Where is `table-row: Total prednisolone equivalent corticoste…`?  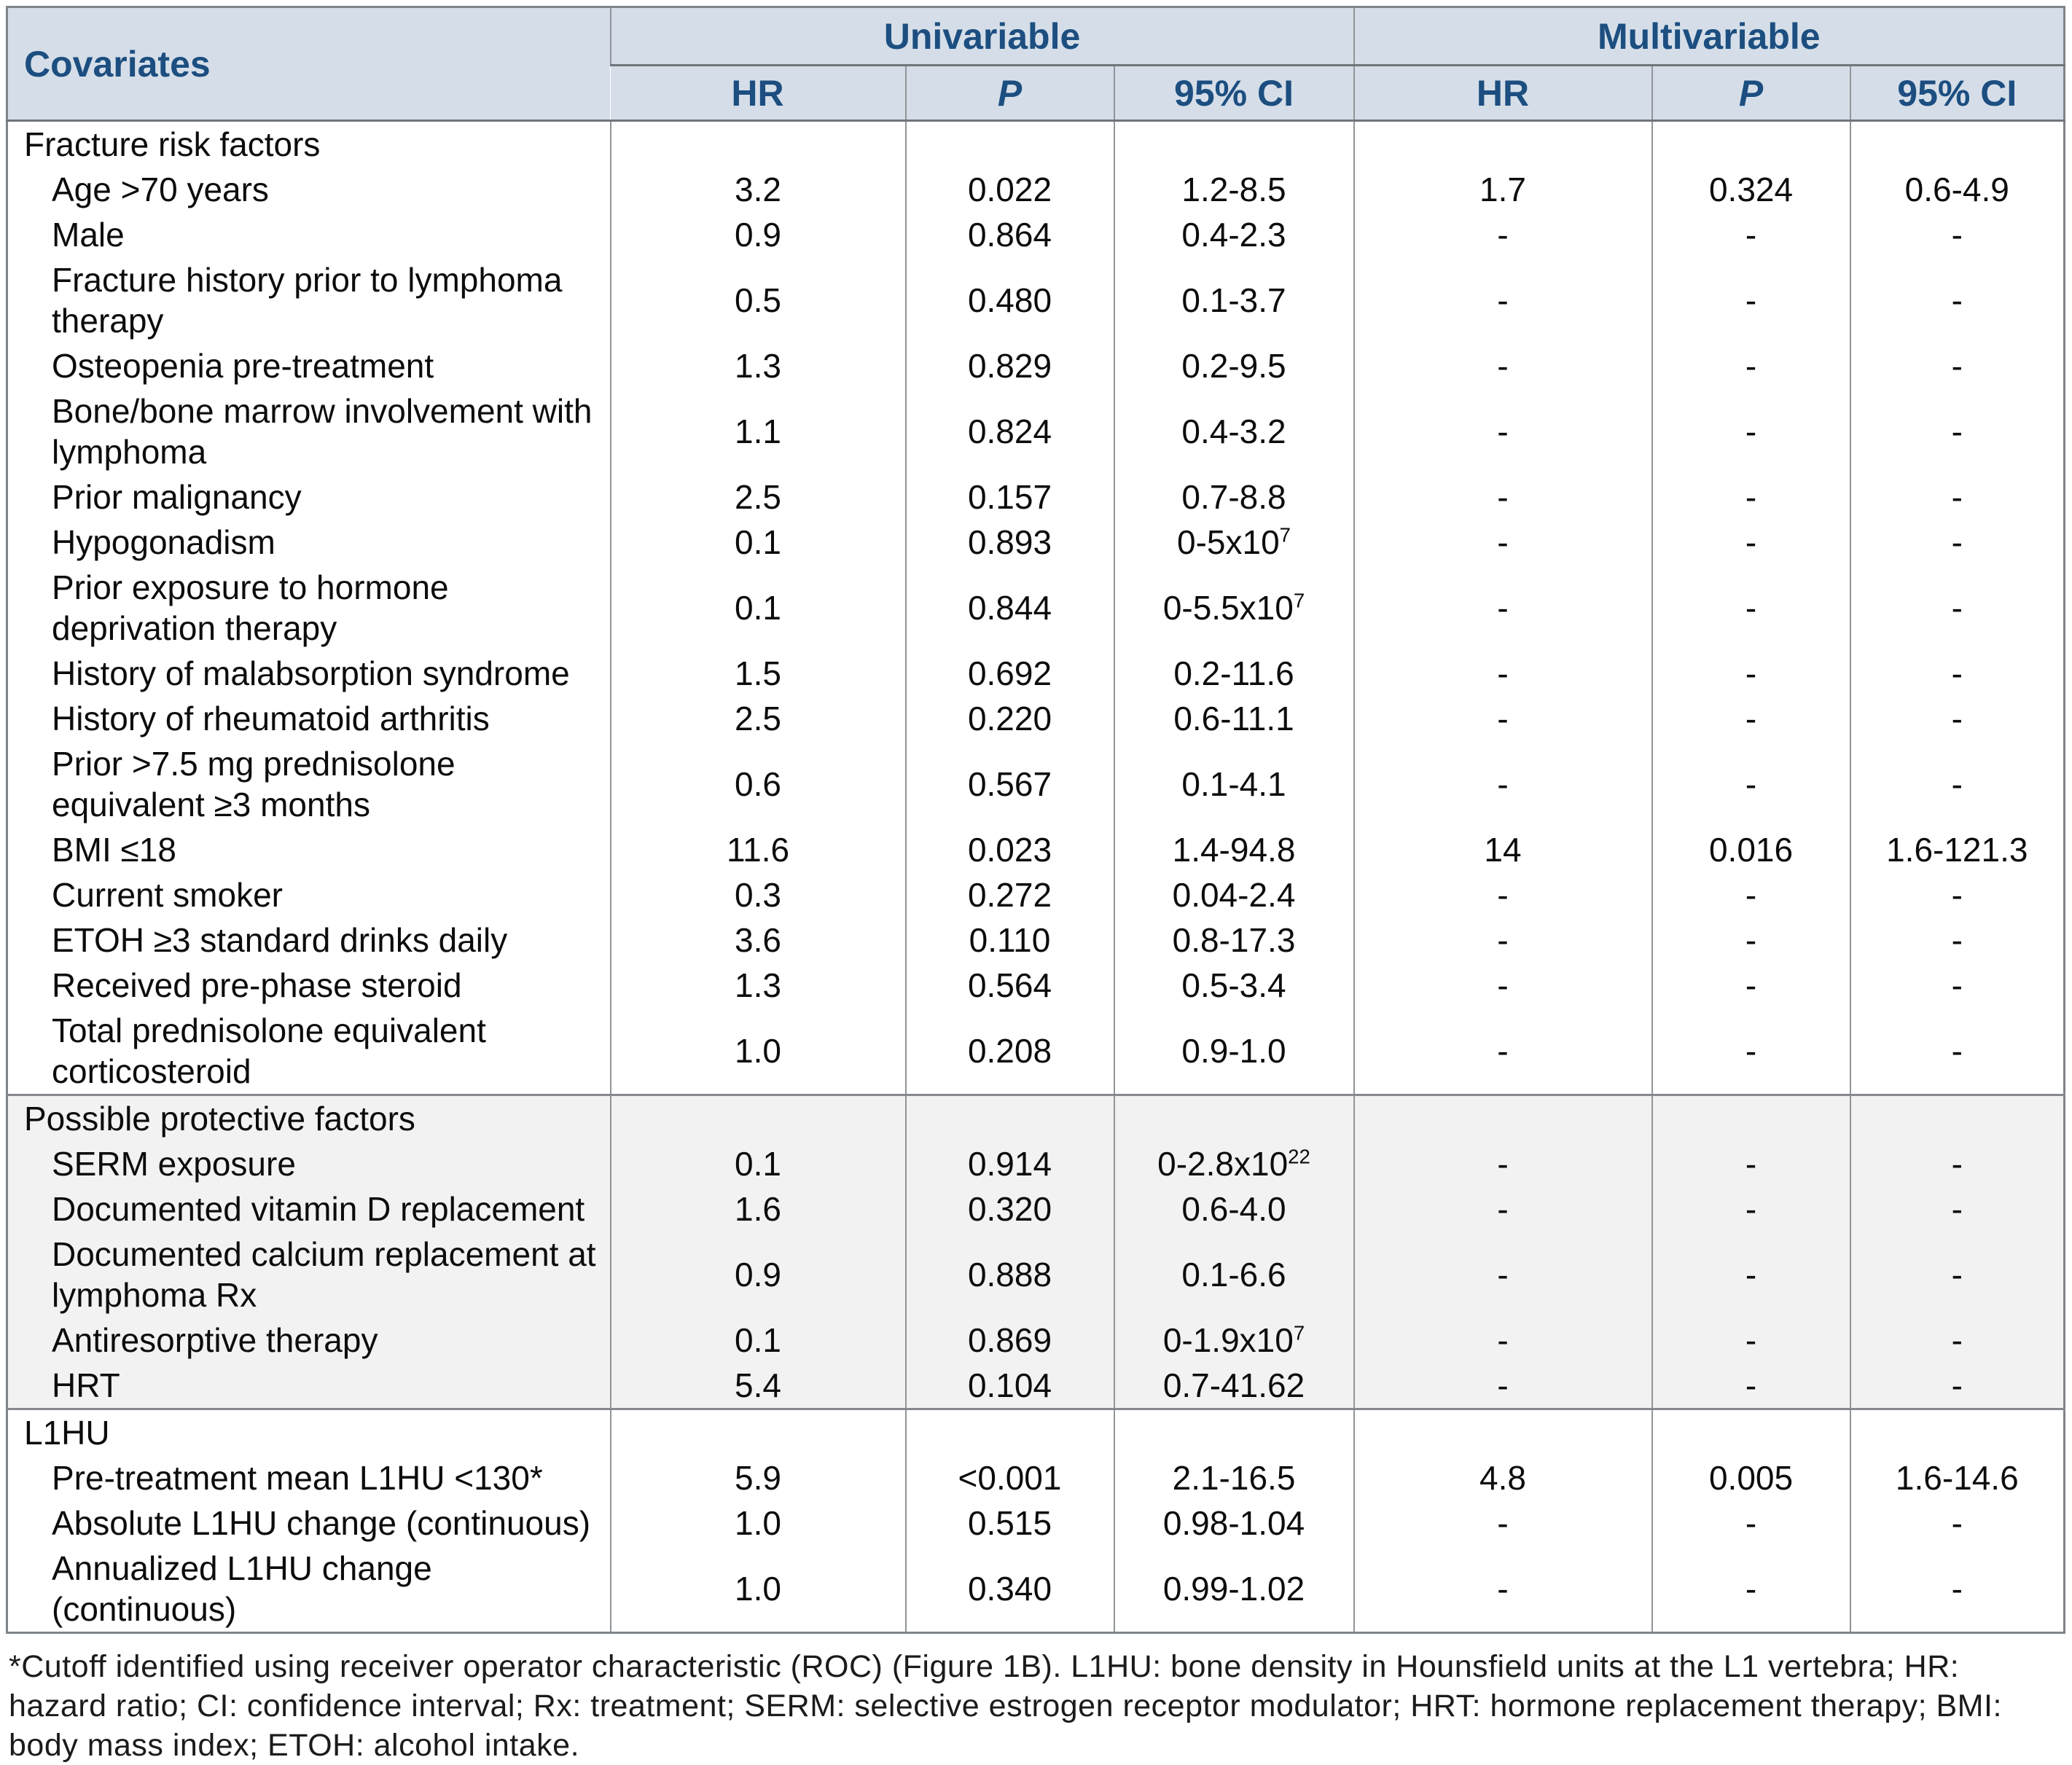 table-row: Total prednisolone equivalent corticoste… is located at coordinates (1036, 1051).